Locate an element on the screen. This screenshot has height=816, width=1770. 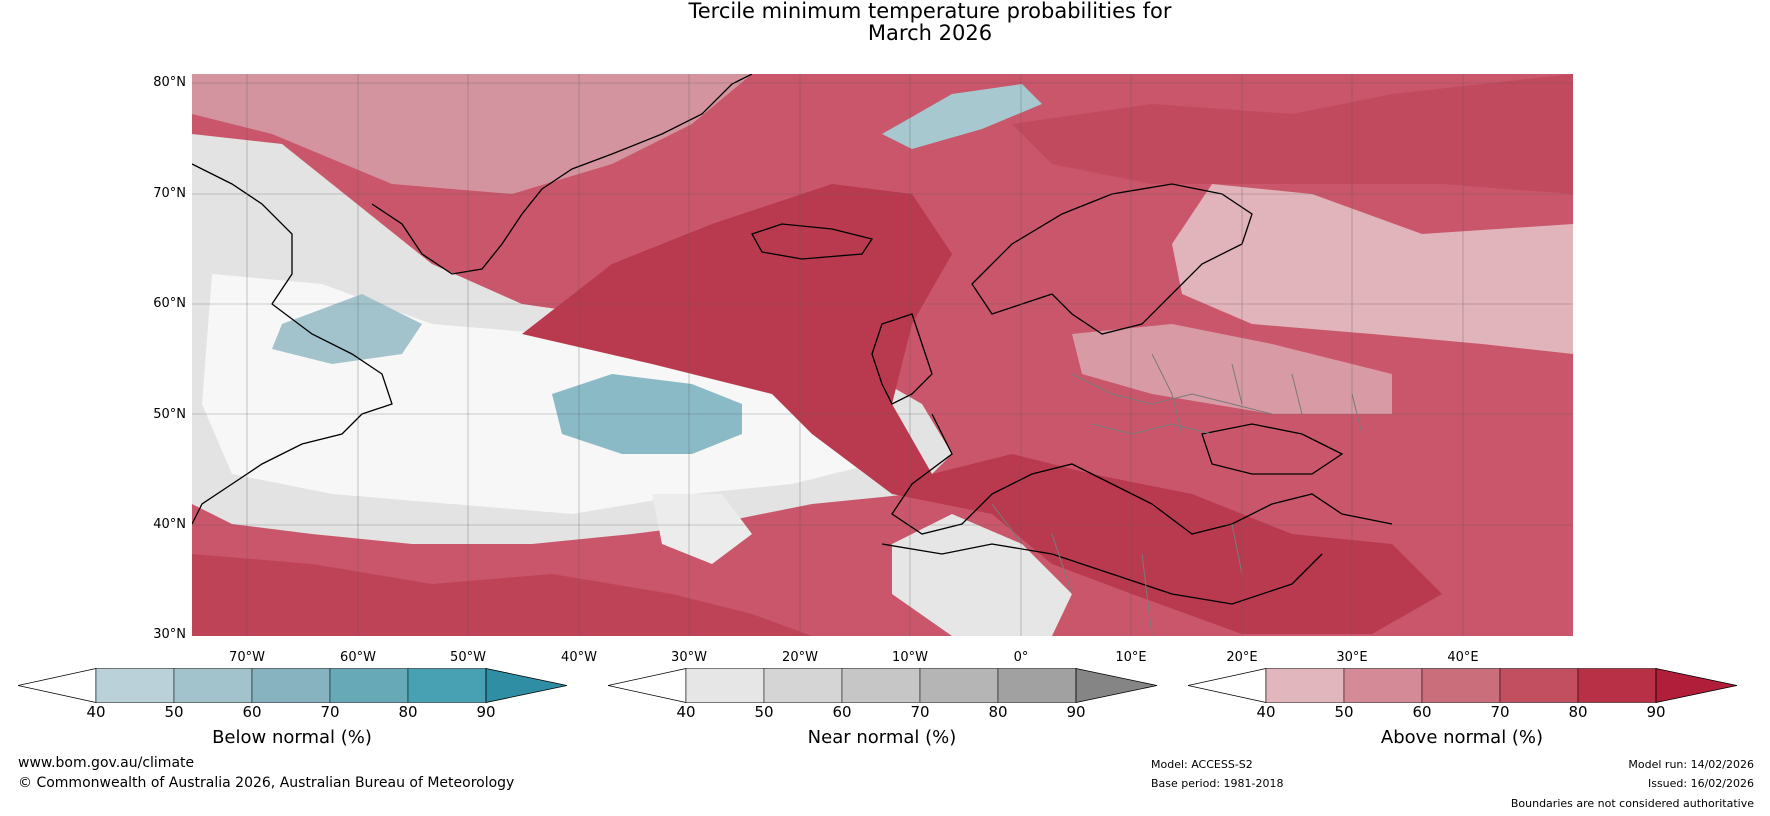
lon-label-10e: 10°E is located at coordinates (1131, 657).